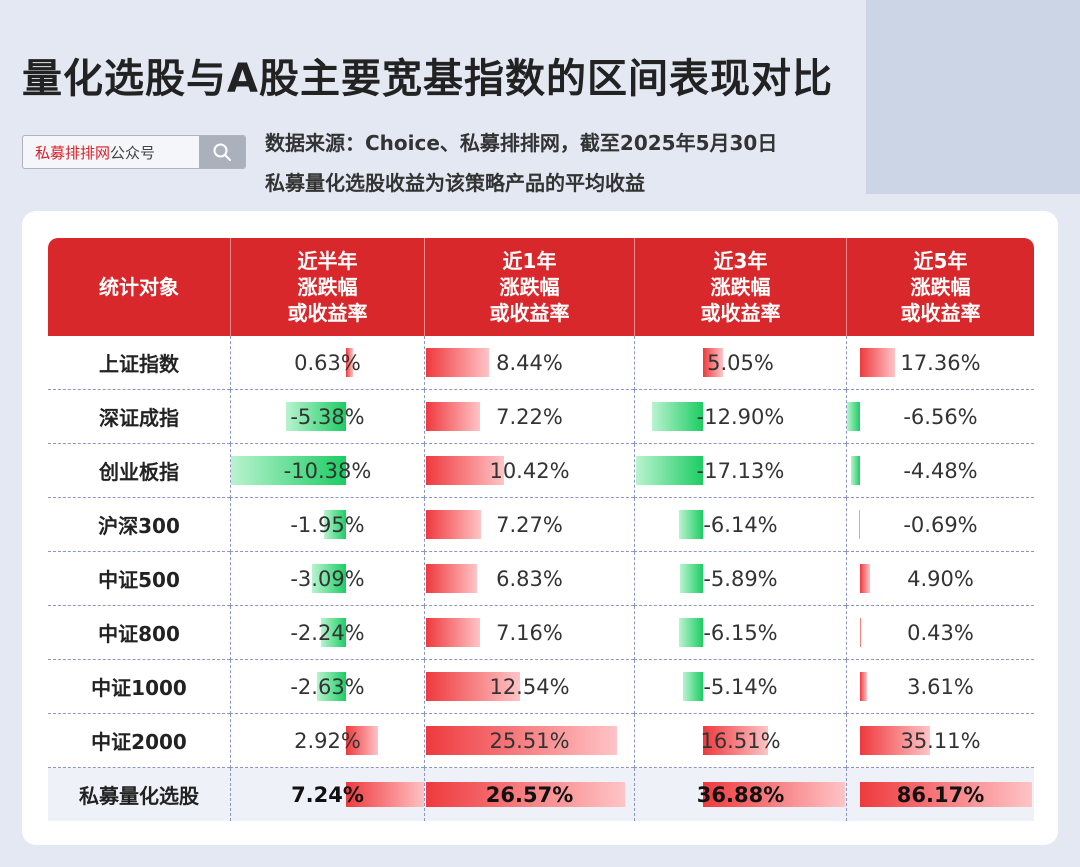 The height and width of the screenshot is (867, 1080). I want to click on value-label: 6.83%, so click(529, 578).